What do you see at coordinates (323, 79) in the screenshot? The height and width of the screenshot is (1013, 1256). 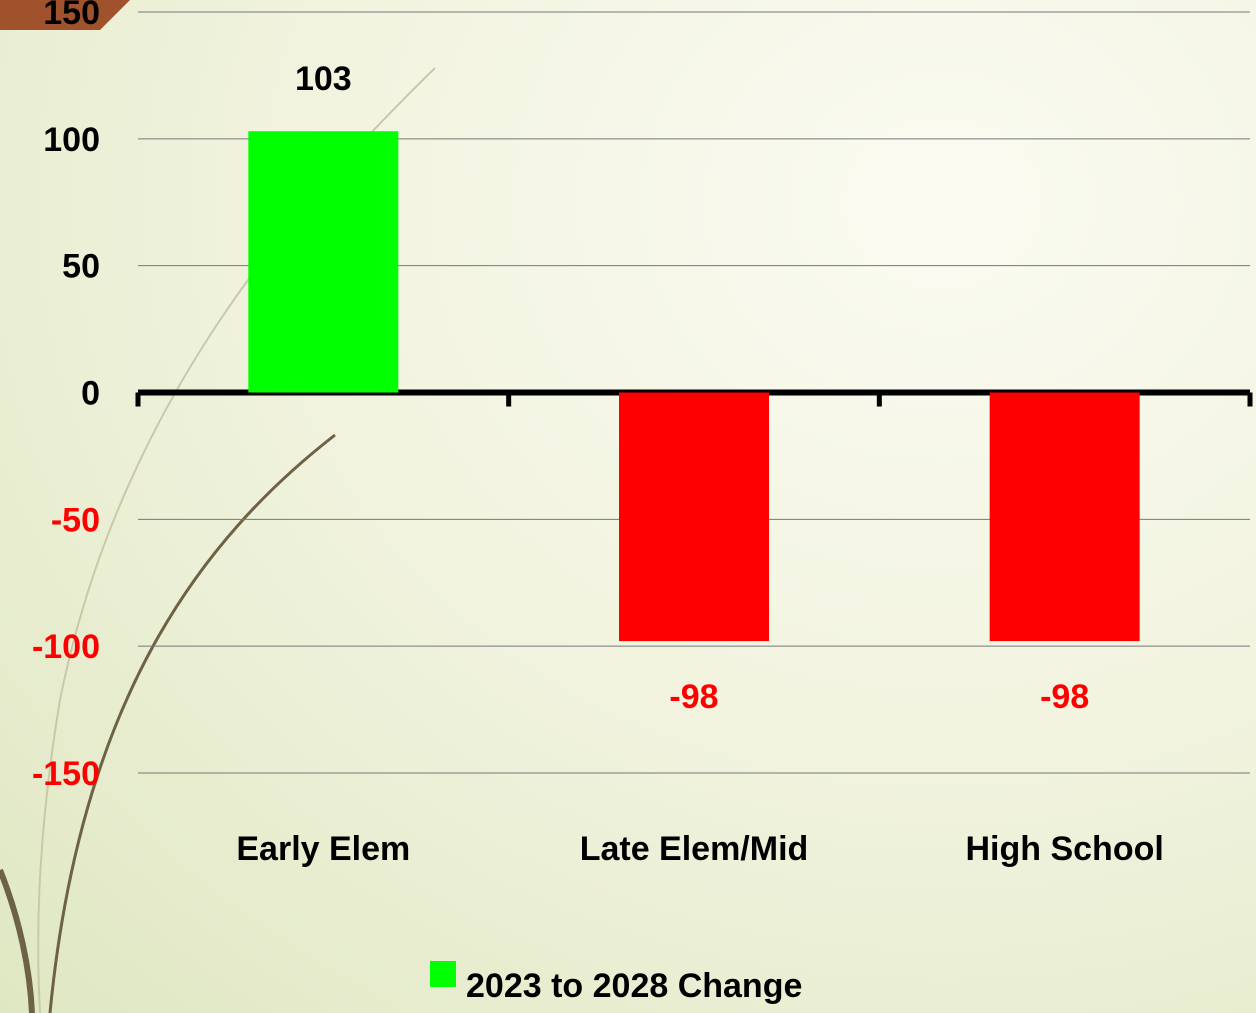 I see `data-label: 103` at bounding box center [323, 79].